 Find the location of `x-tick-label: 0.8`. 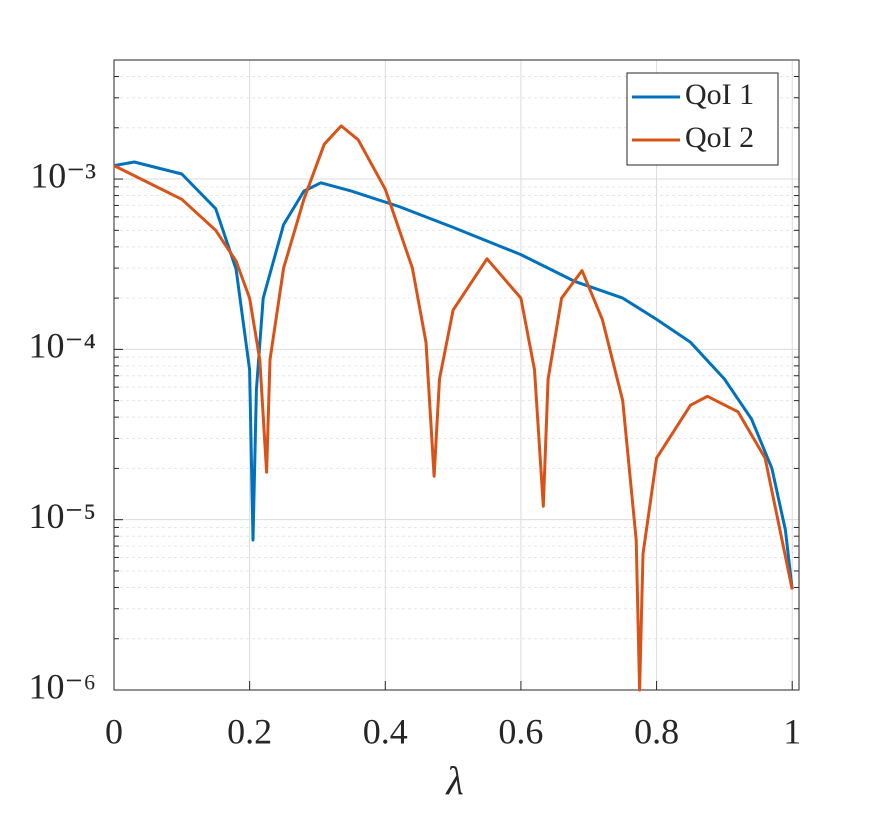

x-tick-label: 0.8 is located at coordinates (656, 731).